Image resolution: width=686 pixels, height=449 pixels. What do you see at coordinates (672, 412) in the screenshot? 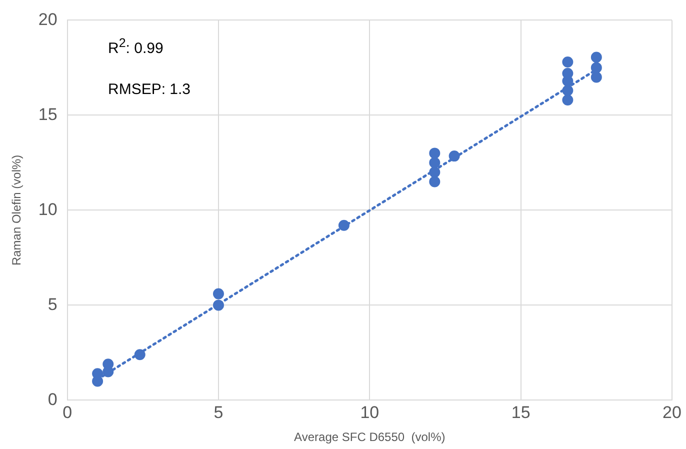
I see `x-tick-label: 20` at bounding box center [672, 412].